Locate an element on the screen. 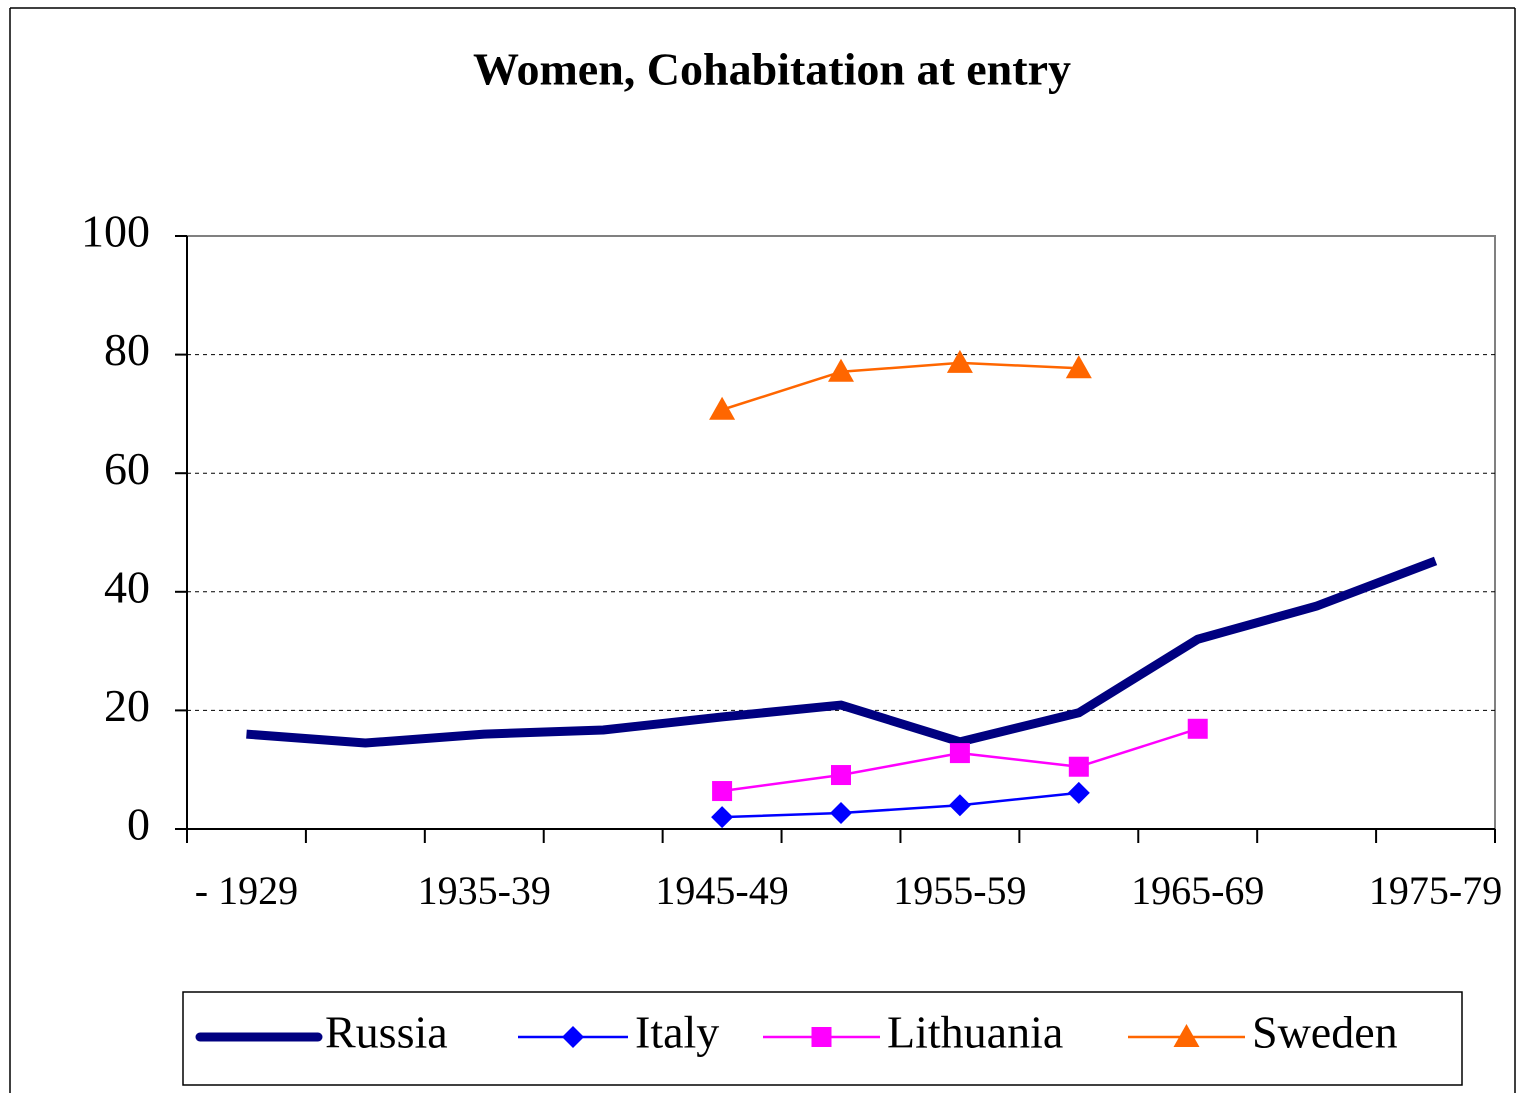 Image resolution: width=1523 pixels, height=1093 pixels. x-tick-label: 1975-79 is located at coordinates (1435, 890).